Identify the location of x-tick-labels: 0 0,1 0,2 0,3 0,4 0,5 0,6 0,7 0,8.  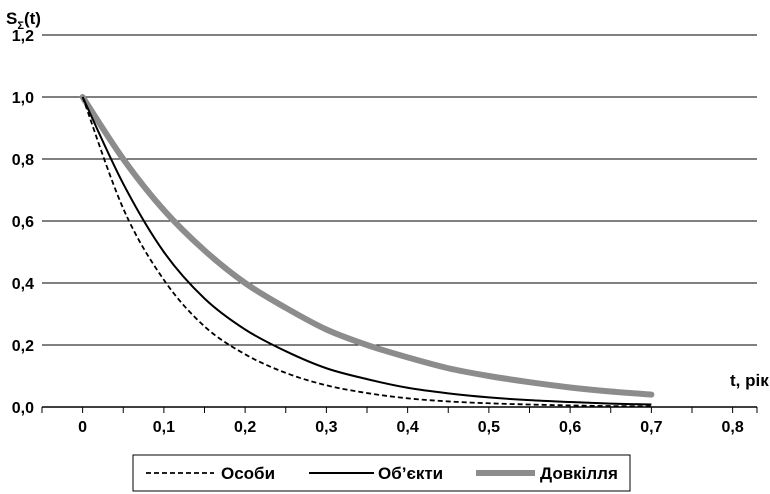
(411, 427).